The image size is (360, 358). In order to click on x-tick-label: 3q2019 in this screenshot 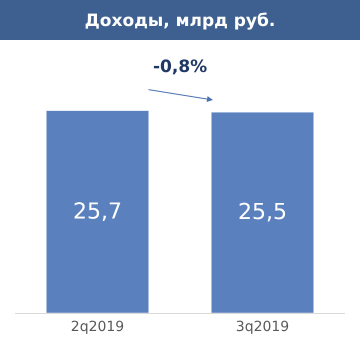, I will do `click(263, 326)`.